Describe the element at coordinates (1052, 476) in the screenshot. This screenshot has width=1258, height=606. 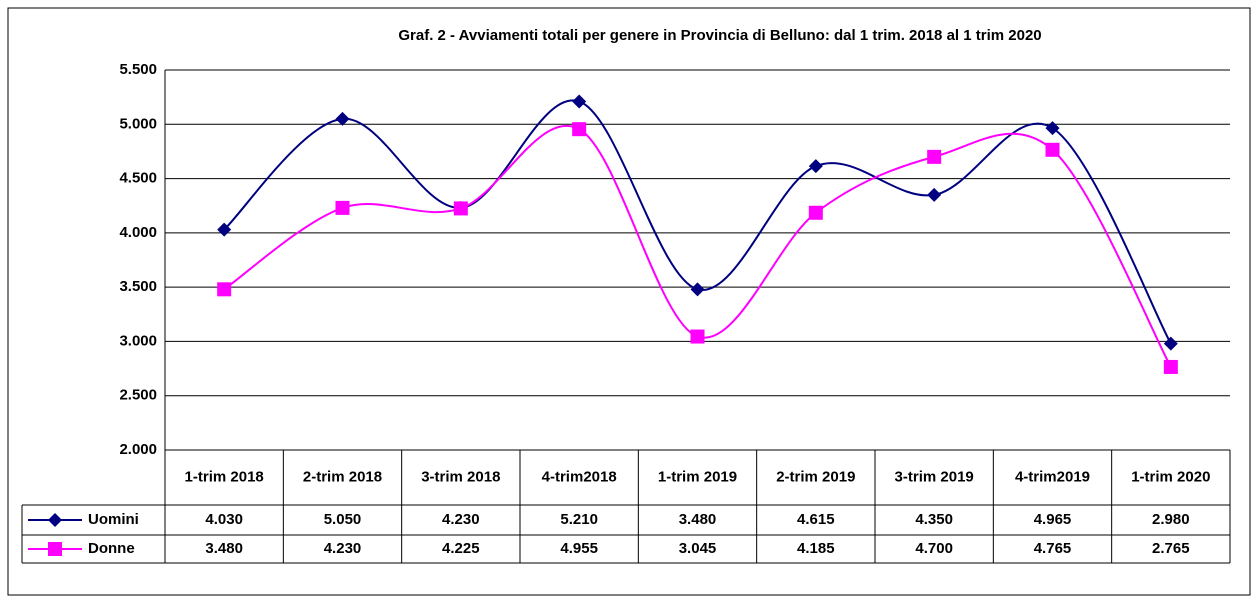
I see `x-tick-label: 4-trim2019` at that location.